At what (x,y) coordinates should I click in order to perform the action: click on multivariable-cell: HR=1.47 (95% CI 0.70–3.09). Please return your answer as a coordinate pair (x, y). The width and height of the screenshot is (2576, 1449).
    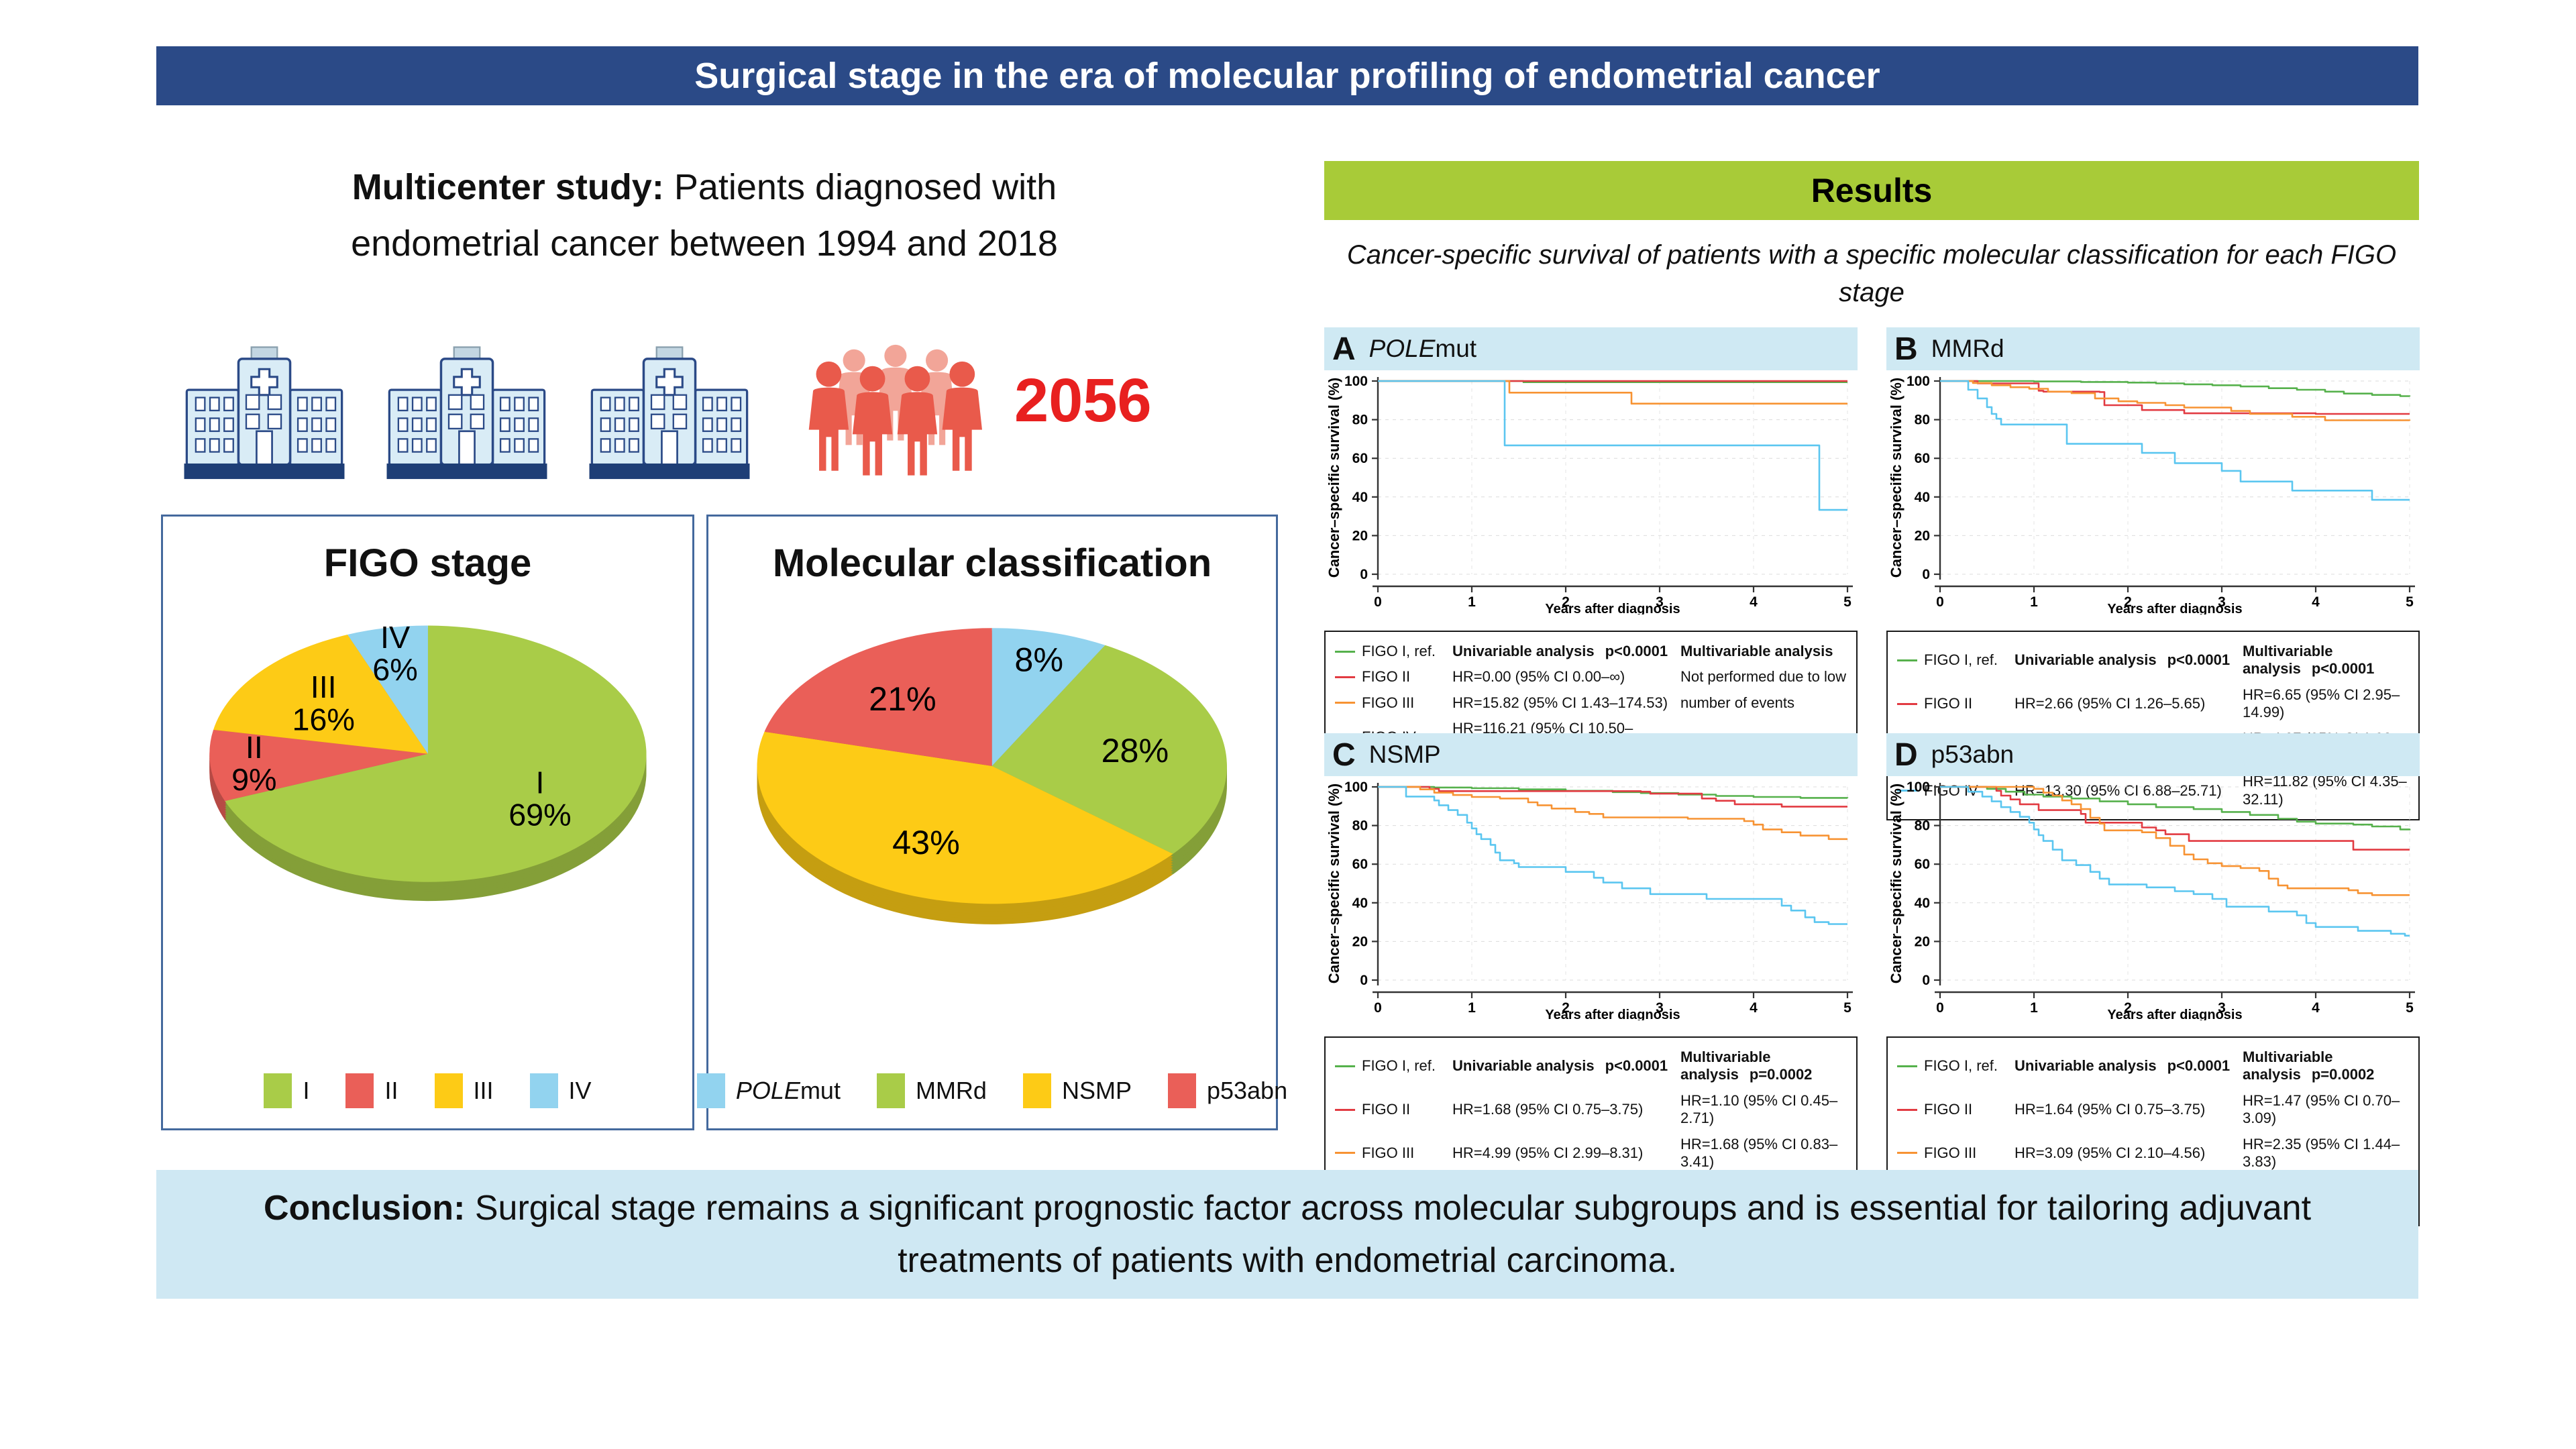
    Looking at the image, I should click on (2321, 1109).